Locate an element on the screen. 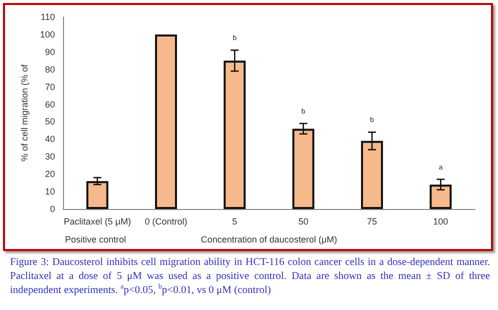  x-tick-label: 75 is located at coordinates (372, 221).